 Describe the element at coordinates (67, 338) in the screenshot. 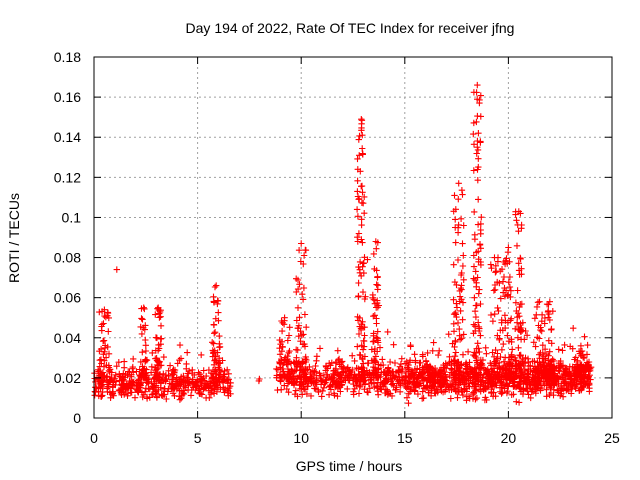

I see `y-tick-label: 0.04` at that location.